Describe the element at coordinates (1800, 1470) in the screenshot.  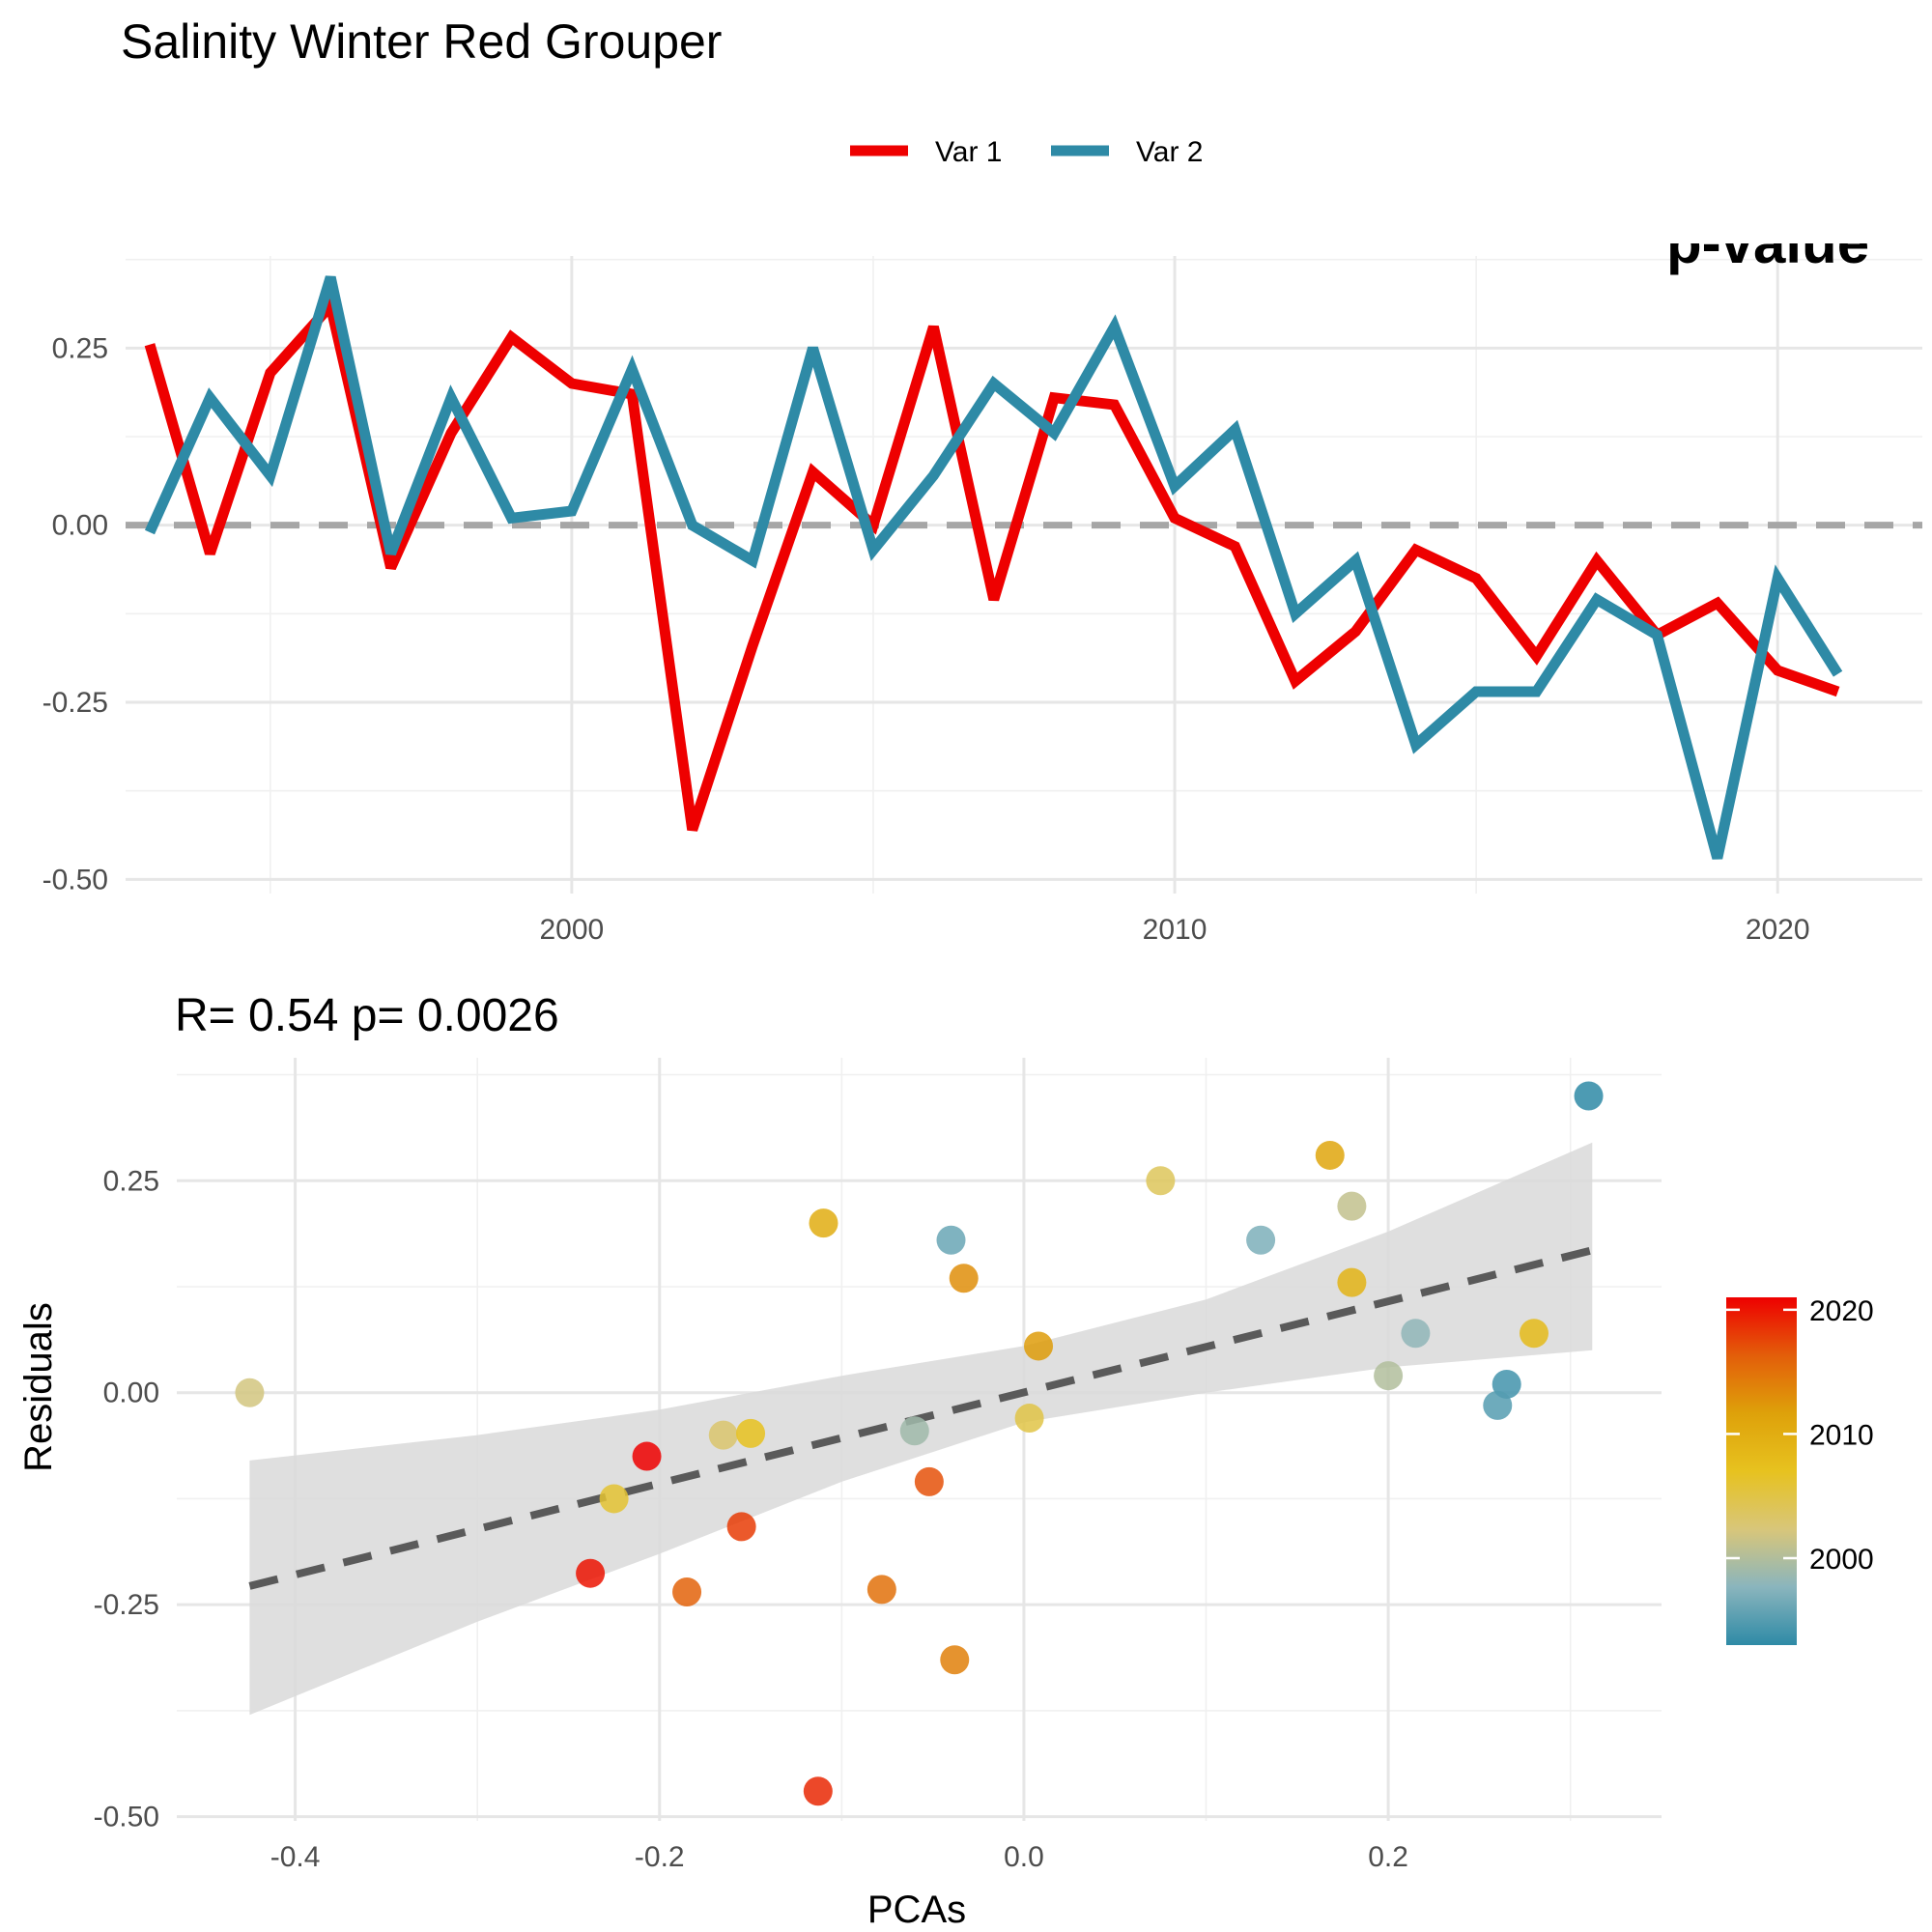
I see `colorbar: 2000 2010 2020` at that location.